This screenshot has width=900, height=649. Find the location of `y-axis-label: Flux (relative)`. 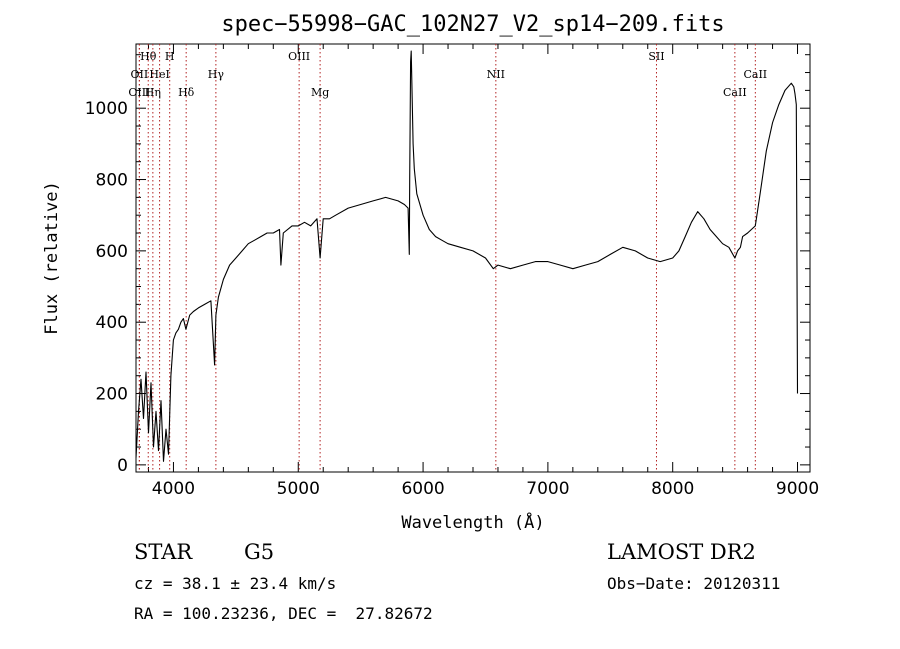

y-axis-label: Flux (relative) is located at coordinates (52, 258).